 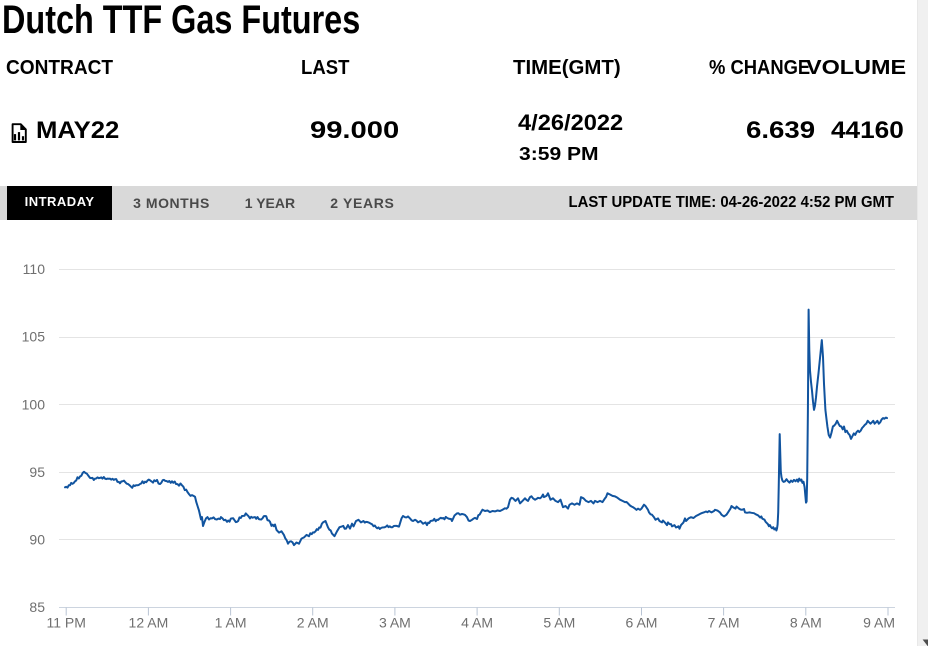 What do you see at coordinates (37, 540) in the screenshot?
I see `svg-text: 90` at bounding box center [37, 540].